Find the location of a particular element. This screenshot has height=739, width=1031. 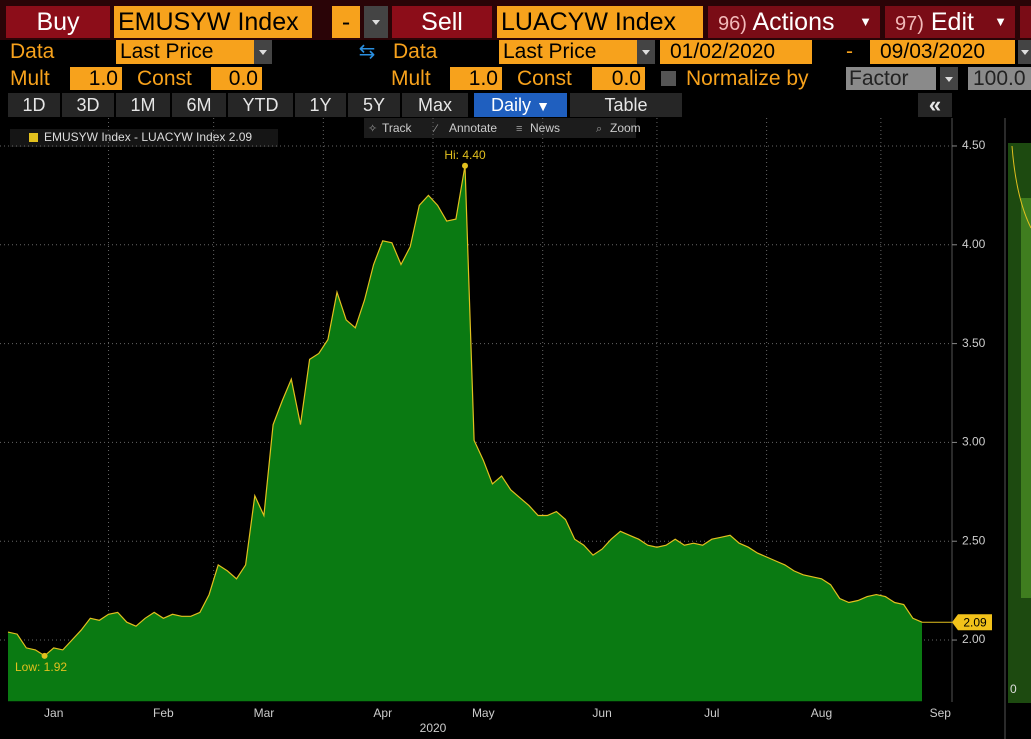

field: 100.0 is located at coordinates (999, 78).